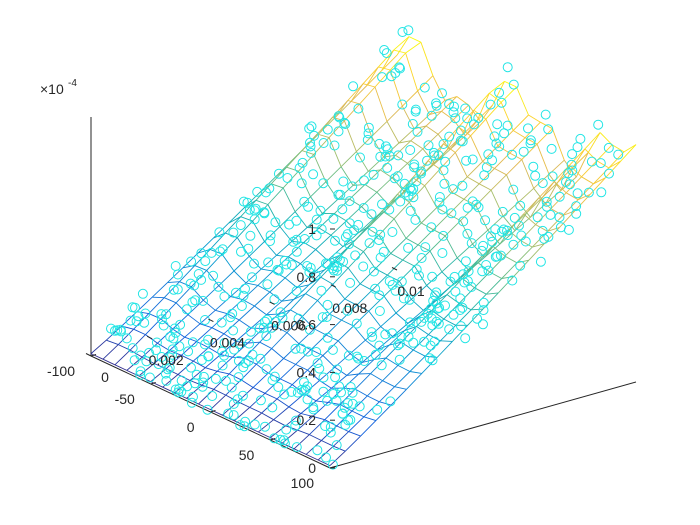 Image resolution: width=700 pixels, height=525 pixels. I want to click on y-tick-mark, so click(153, 383).